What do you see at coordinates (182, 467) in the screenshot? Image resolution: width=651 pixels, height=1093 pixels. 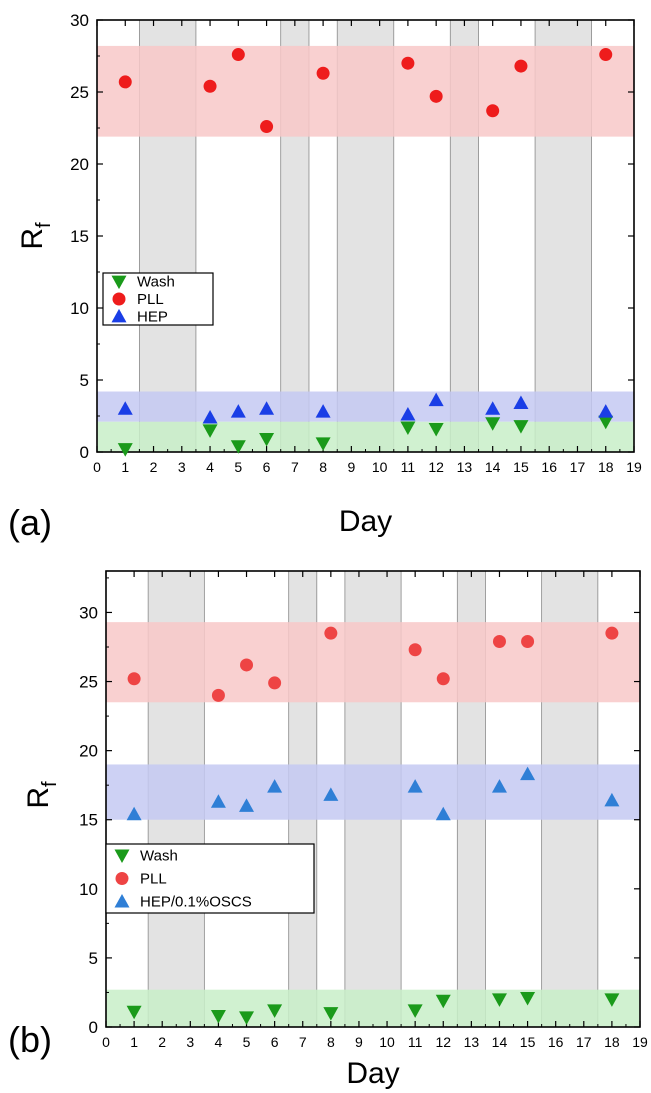 I see `x-tick-label: 3` at bounding box center [182, 467].